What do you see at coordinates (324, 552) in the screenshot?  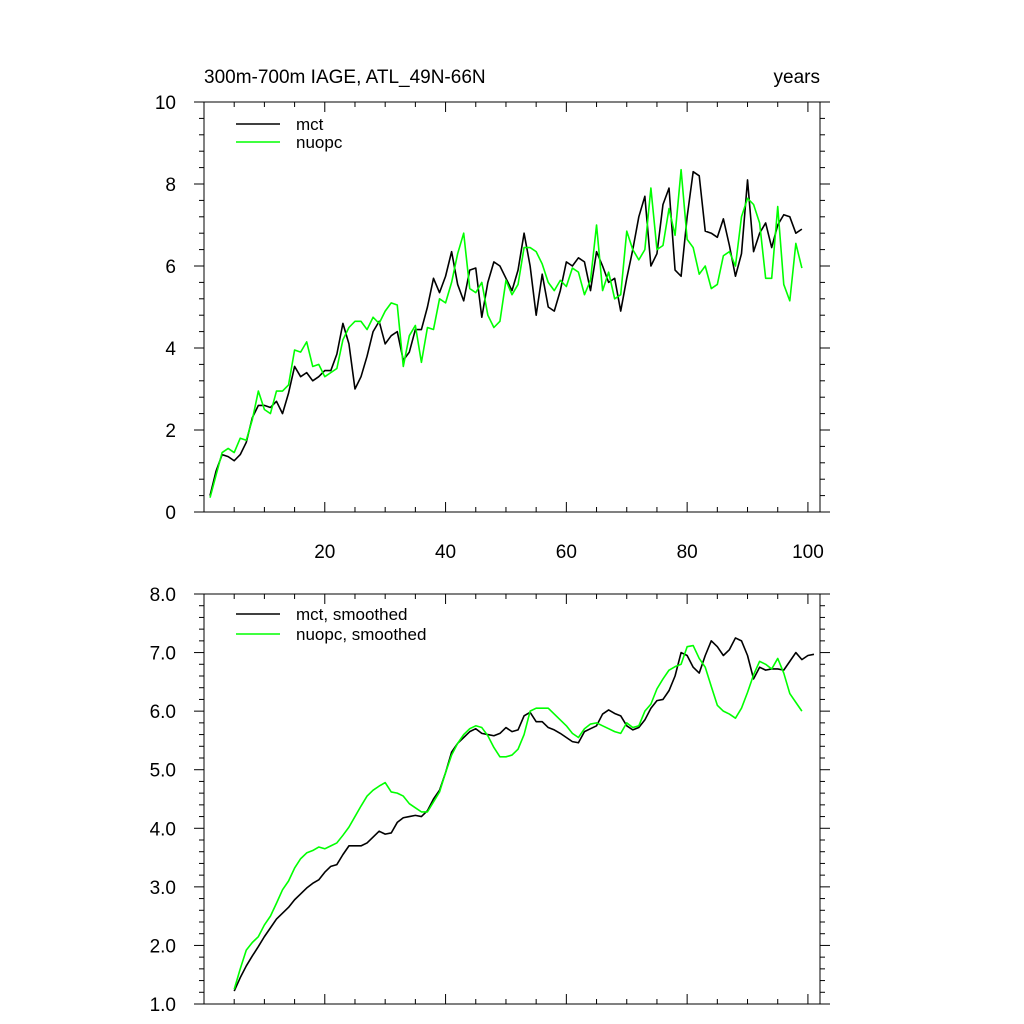 I see `x-tick-label: 20` at bounding box center [324, 552].